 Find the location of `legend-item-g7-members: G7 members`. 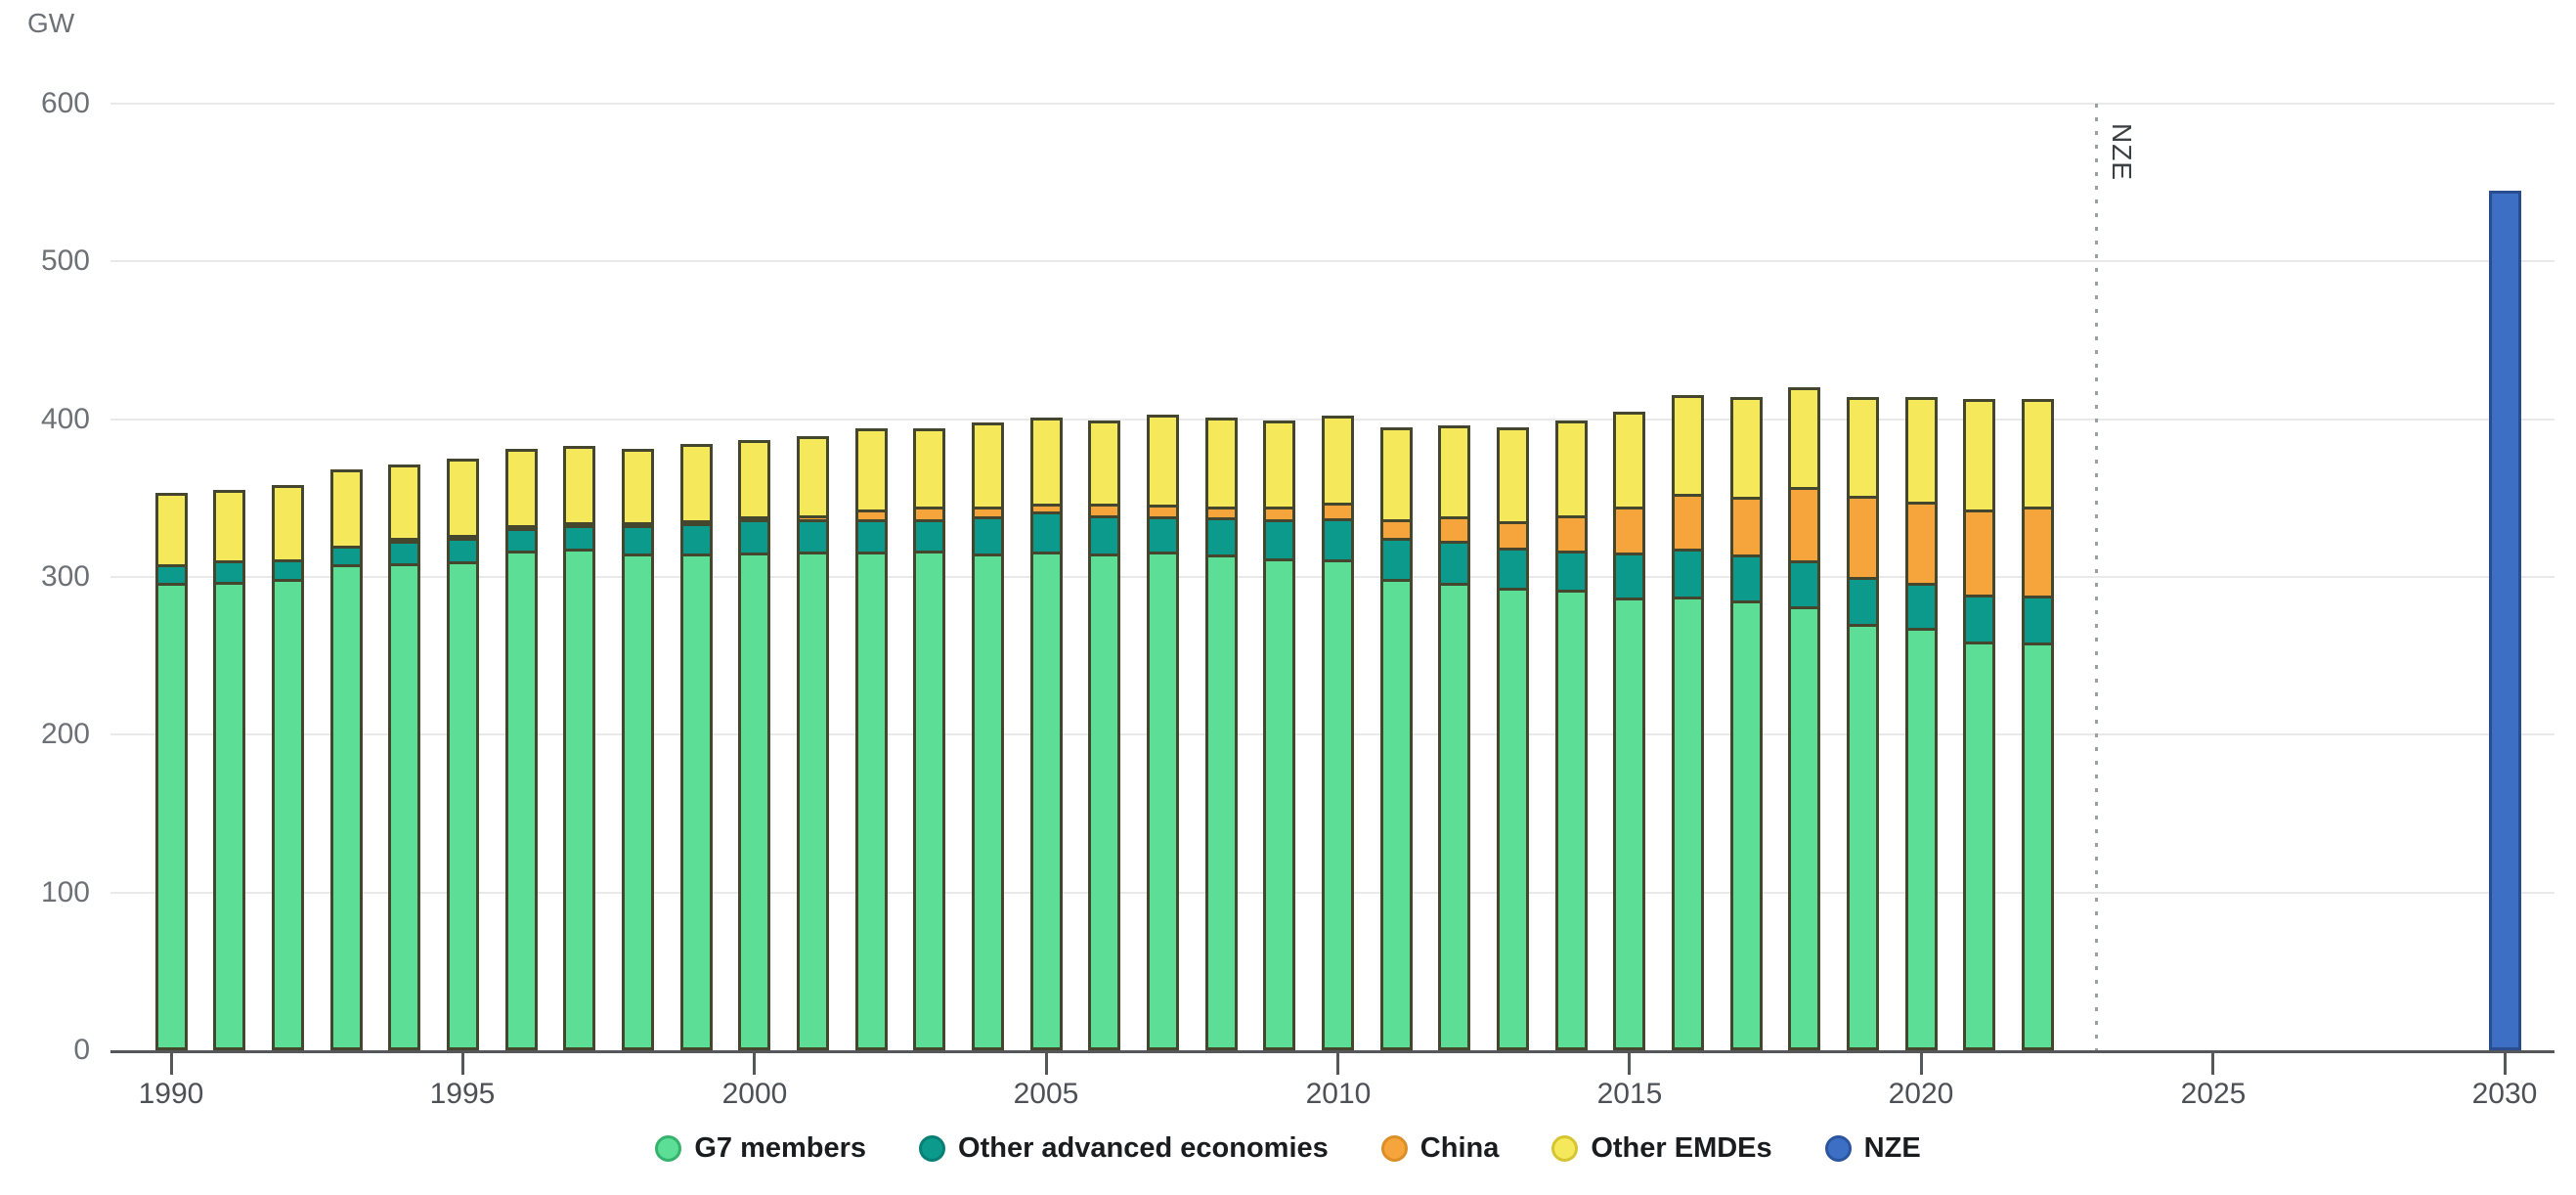

legend-item-g7-members: G7 members is located at coordinates (760, 1148).